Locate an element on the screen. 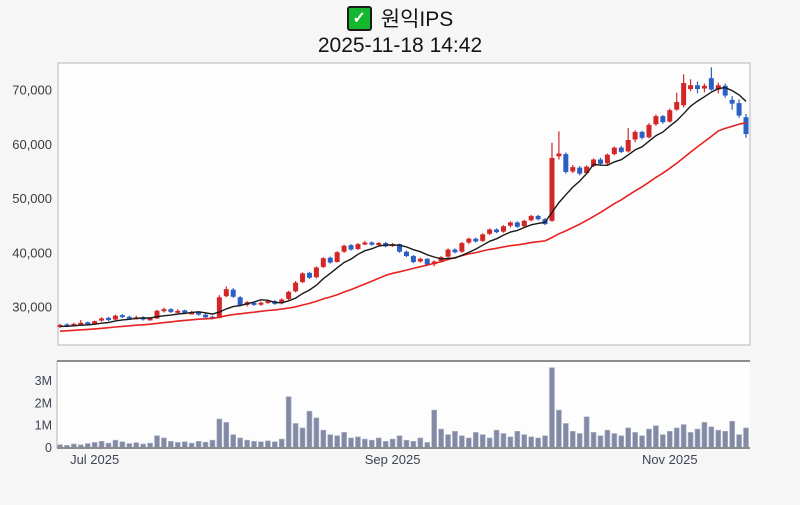  time-tick-label: Sep 2025 is located at coordinates (393, 459).